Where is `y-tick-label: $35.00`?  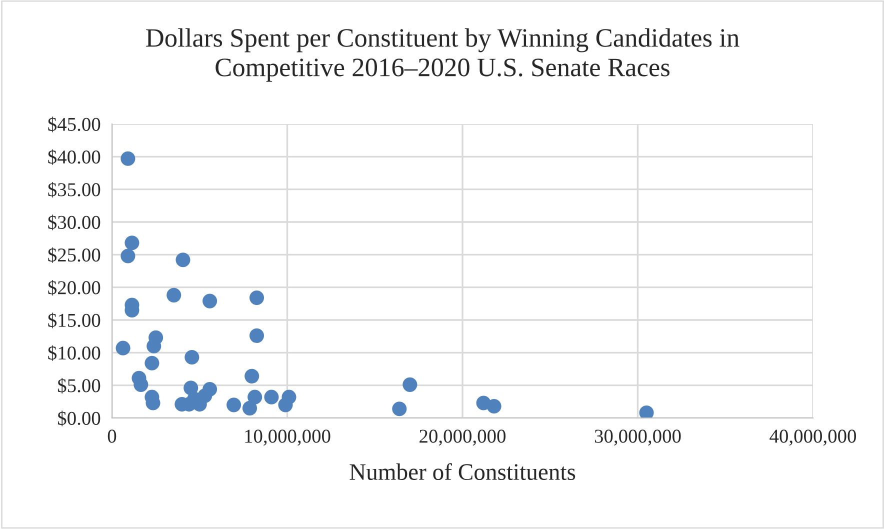
y-tick-label: $35.00 is located at coordinates (74, 190).